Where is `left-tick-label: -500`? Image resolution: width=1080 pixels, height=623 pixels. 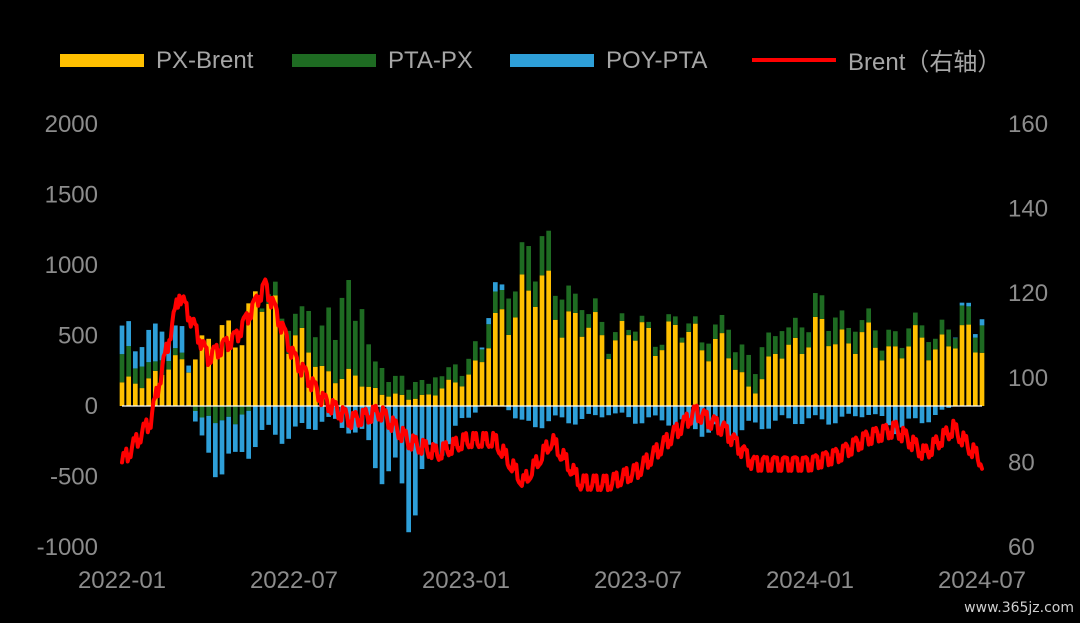
left-tick-label: -500 is located at coordinates (74, 477).